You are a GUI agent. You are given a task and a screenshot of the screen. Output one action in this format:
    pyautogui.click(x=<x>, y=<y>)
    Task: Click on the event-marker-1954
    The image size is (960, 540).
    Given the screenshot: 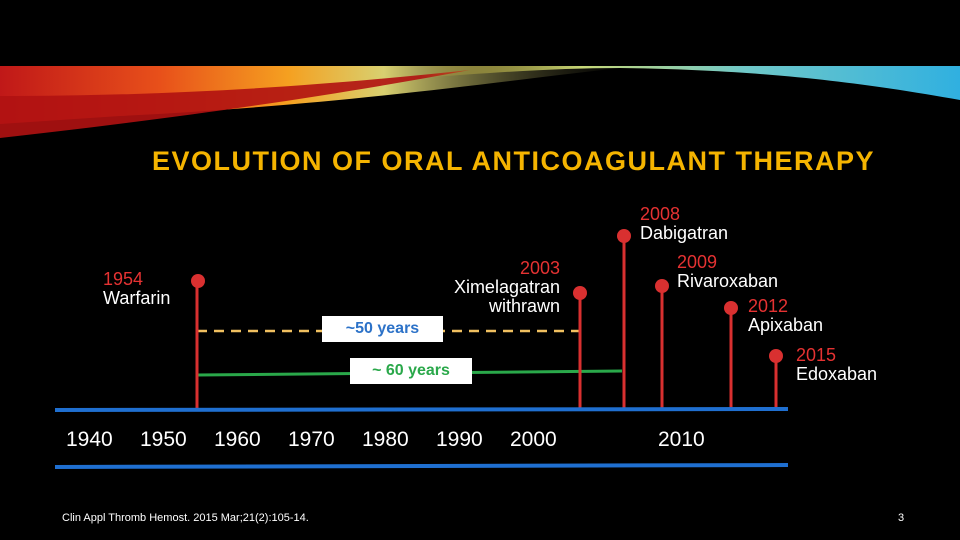 What is the action you would take?
    pyautogui.click(x=198, y=281)
    